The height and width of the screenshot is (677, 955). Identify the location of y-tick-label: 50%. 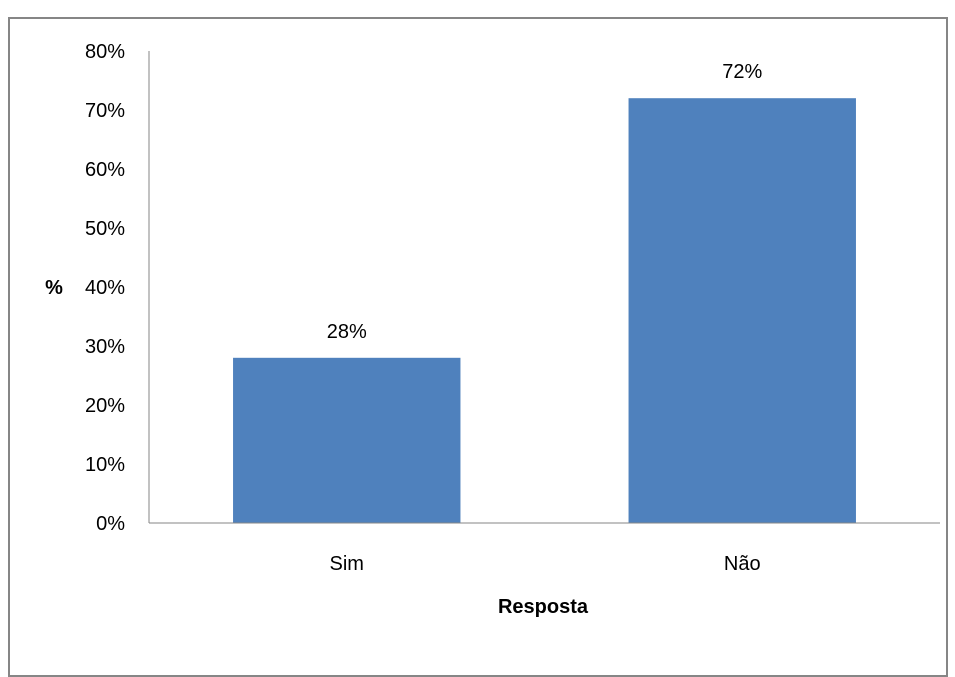
(105, 229).